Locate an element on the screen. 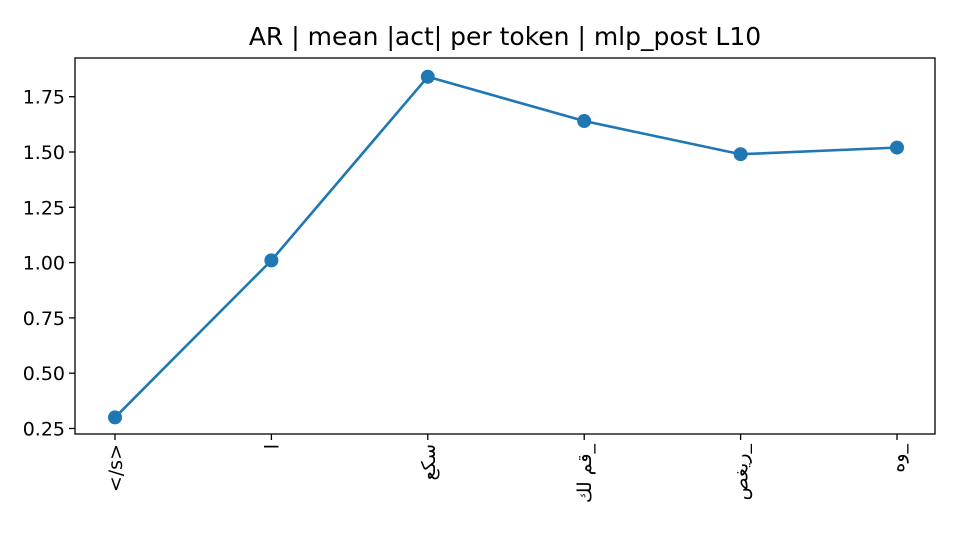 The width and height of the screenshot is (960, 560). y-axis: 0.25 0.50 0.75 1.00 1.25 1.50 1.75 is located at coordinates (49, 263).